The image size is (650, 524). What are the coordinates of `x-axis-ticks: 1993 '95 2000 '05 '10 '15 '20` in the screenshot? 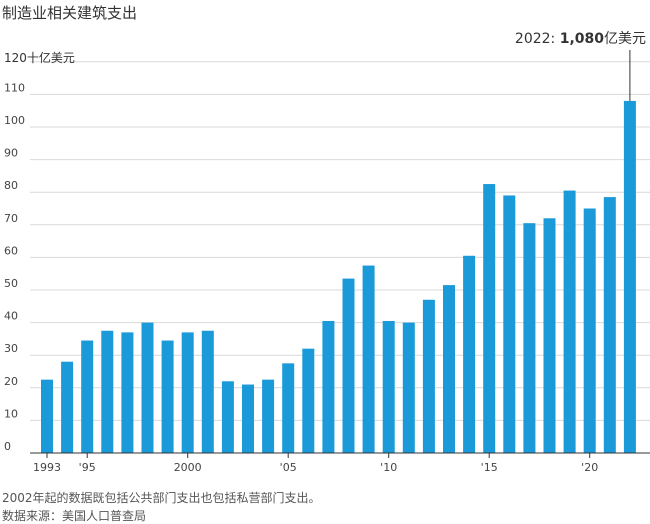 It's located at (315, 463).